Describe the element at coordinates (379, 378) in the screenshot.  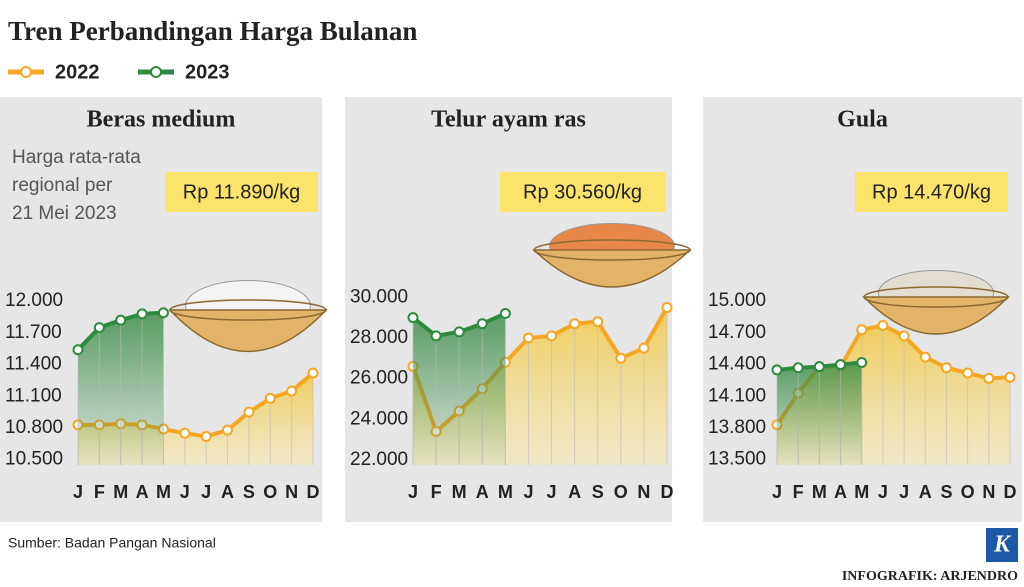
I see `y-tick-label: 26.000` at that location.